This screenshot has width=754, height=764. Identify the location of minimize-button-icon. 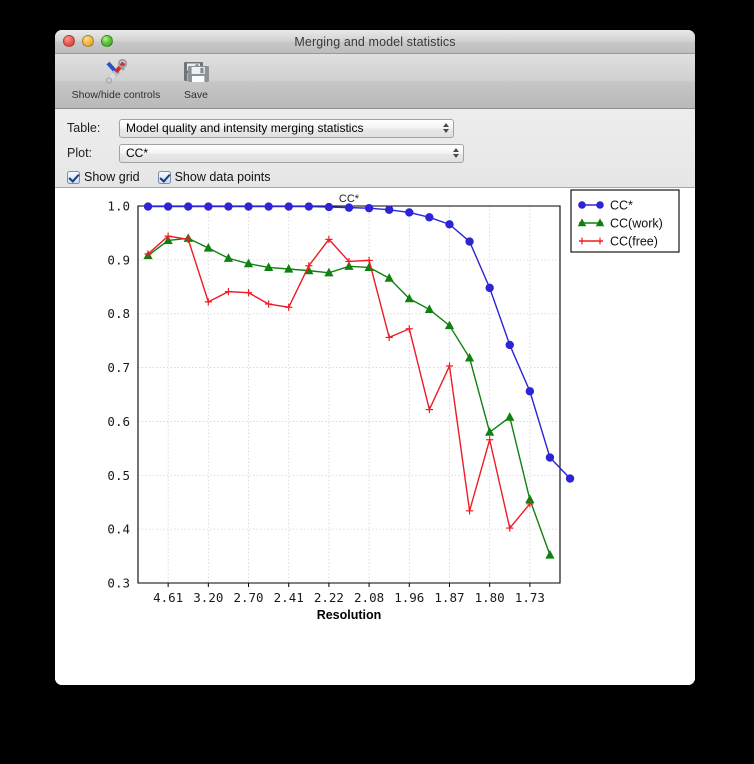
(88, 41).